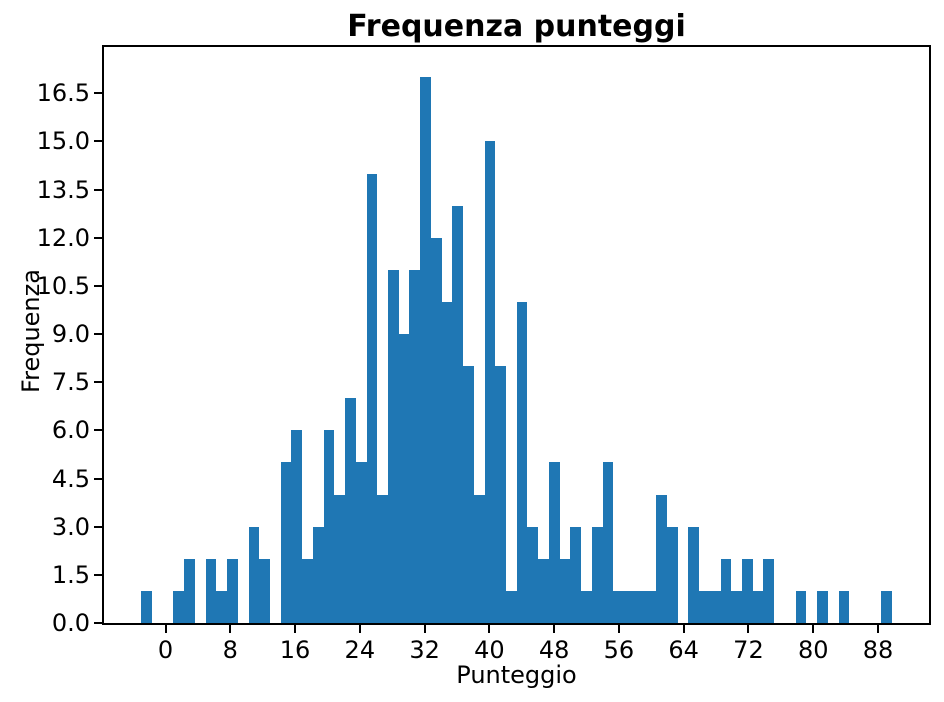  Describe the element at coordinates (295, 650) in the screenshot. I see `x-tick-label: 16` at that location.